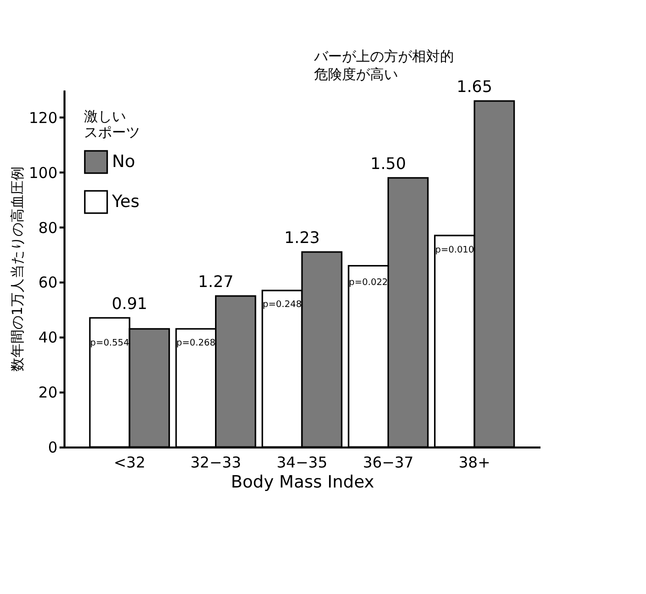 The image size is (646, 594). What do you see at coordinates (18, 269) in the screenshot?
I see `y-axis-title: 数年間の1万人当たりの高血圧例` at bounding box center [18, 269].